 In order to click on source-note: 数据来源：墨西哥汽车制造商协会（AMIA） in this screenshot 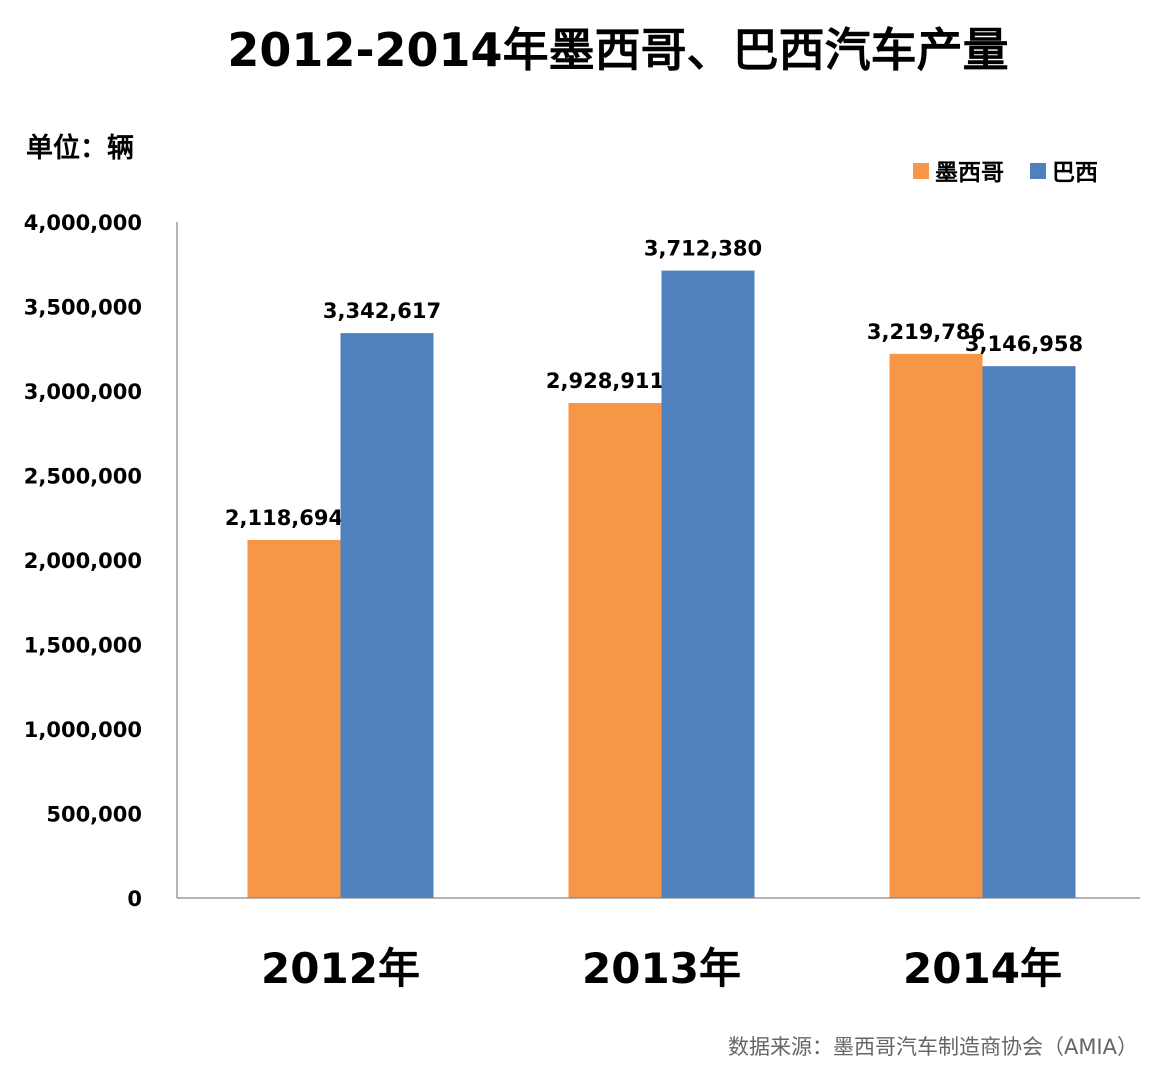, I will do `click(933, 1047)`.